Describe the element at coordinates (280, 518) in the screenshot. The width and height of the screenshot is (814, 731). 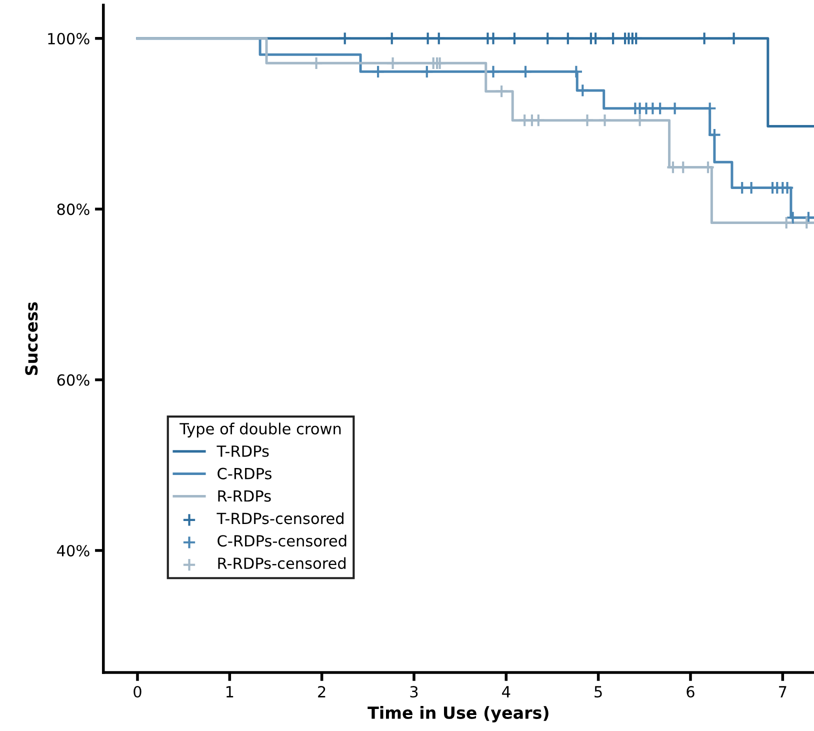
I see `legend-label: T-RDPs-censored` at that location.